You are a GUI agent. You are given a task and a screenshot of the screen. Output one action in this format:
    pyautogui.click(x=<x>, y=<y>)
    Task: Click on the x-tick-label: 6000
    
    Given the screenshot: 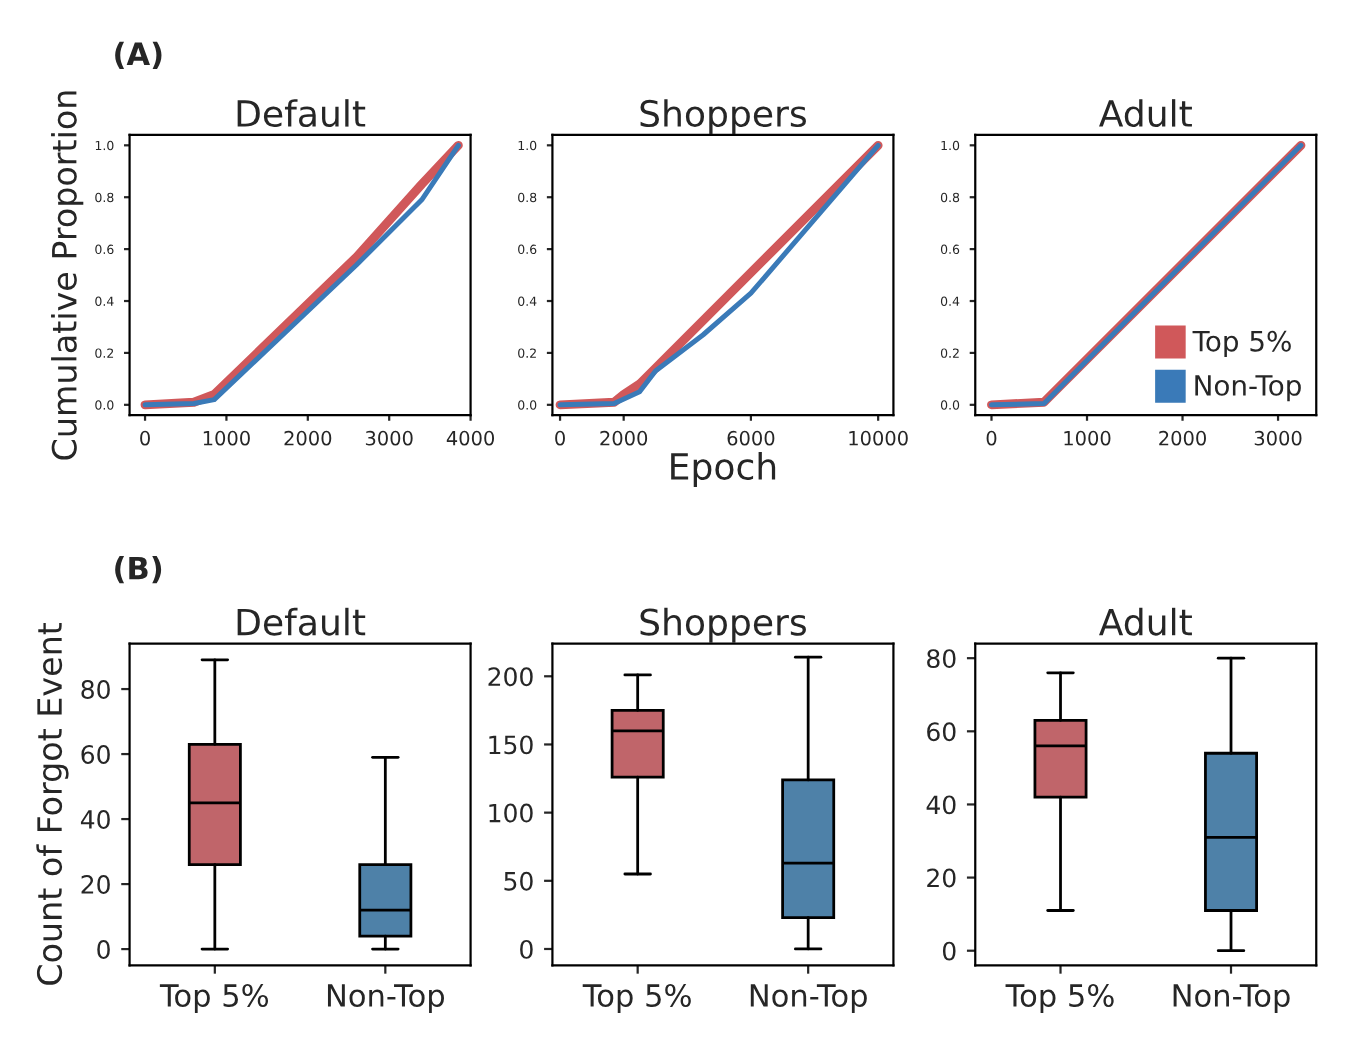 What is the action you would take?
    pyautogui.click(x=751, y=438)
    